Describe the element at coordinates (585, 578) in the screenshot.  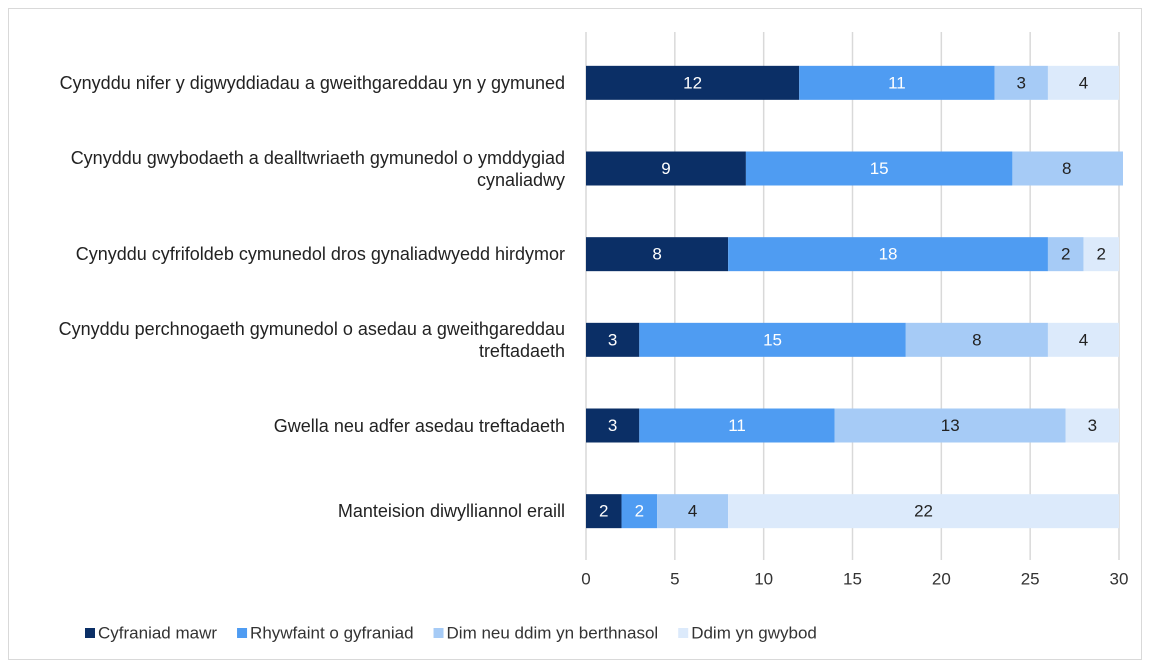
I see `x-tick-label: 0` at that location.